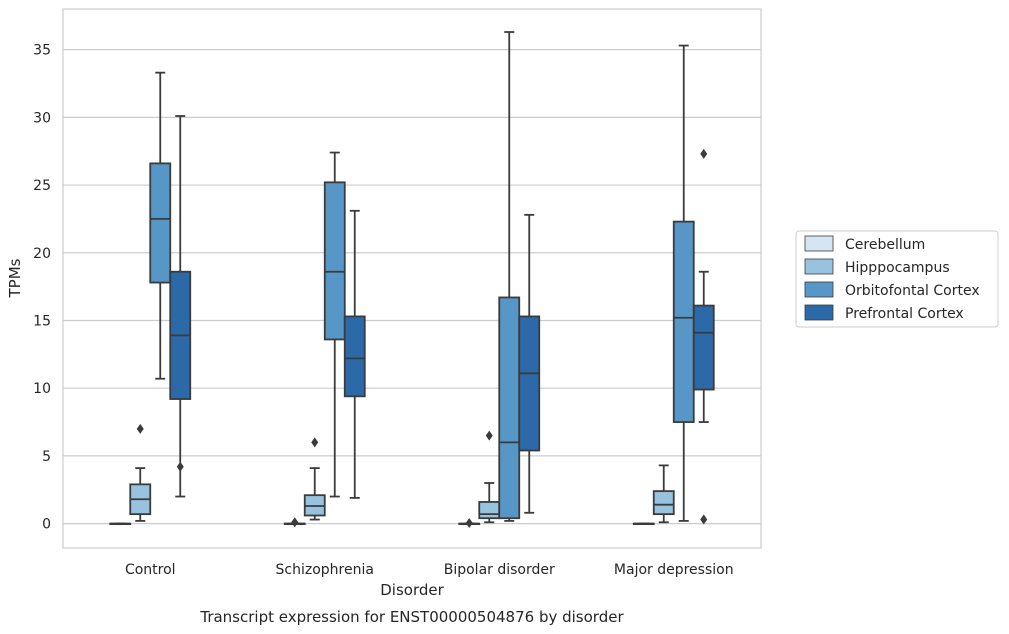 The image size is (1009, 634). I want to click on y-tick-label: 10, so click(42, 389).